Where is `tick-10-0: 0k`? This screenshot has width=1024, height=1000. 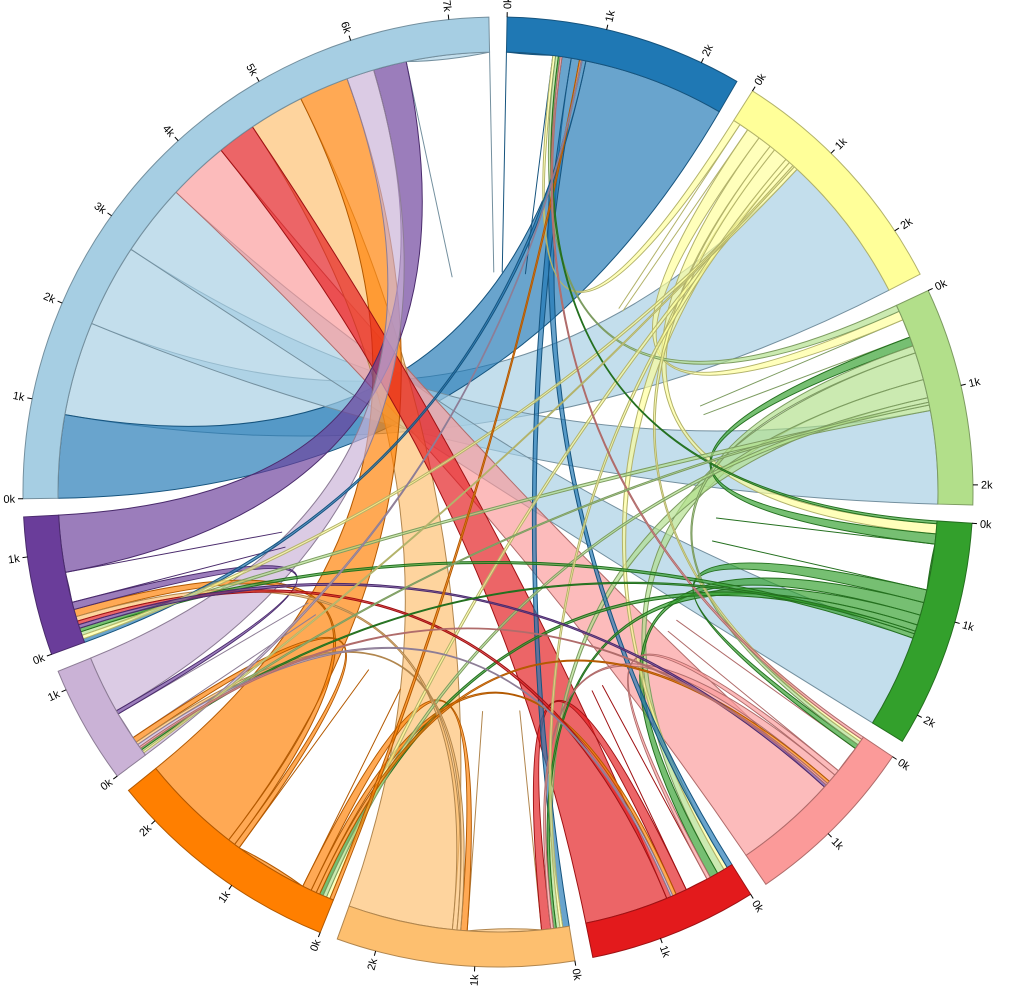
tick-10-0: 0k is located at coordinates (13, 500).